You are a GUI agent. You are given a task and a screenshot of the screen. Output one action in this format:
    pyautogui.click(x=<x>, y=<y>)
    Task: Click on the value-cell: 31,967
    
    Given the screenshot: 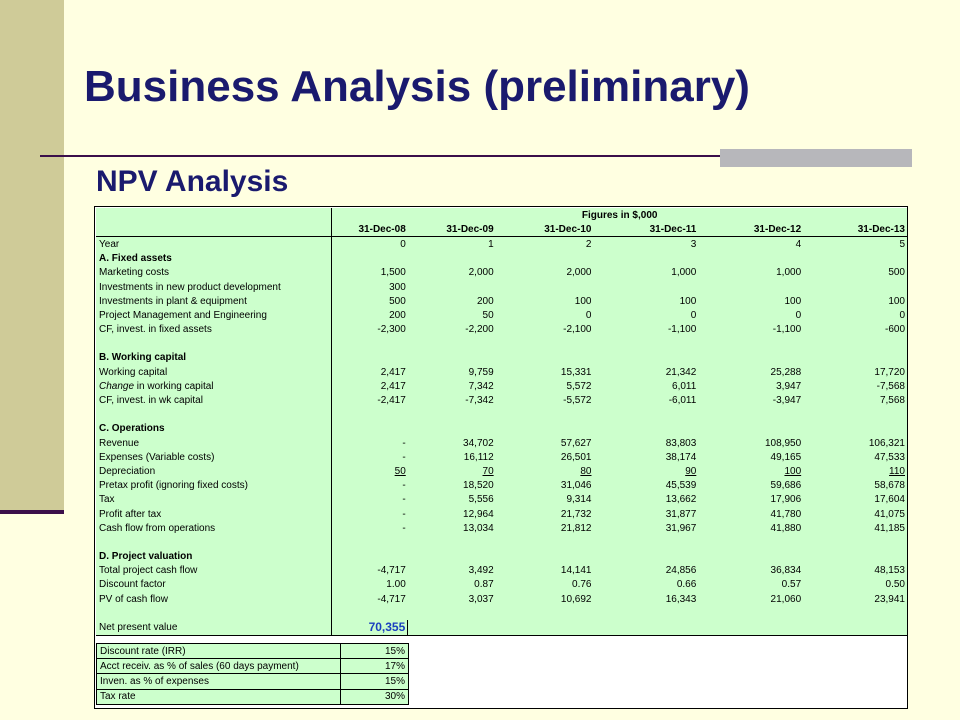 What is the action you would take?
    pyautogui.click(x=646, y=528)
    